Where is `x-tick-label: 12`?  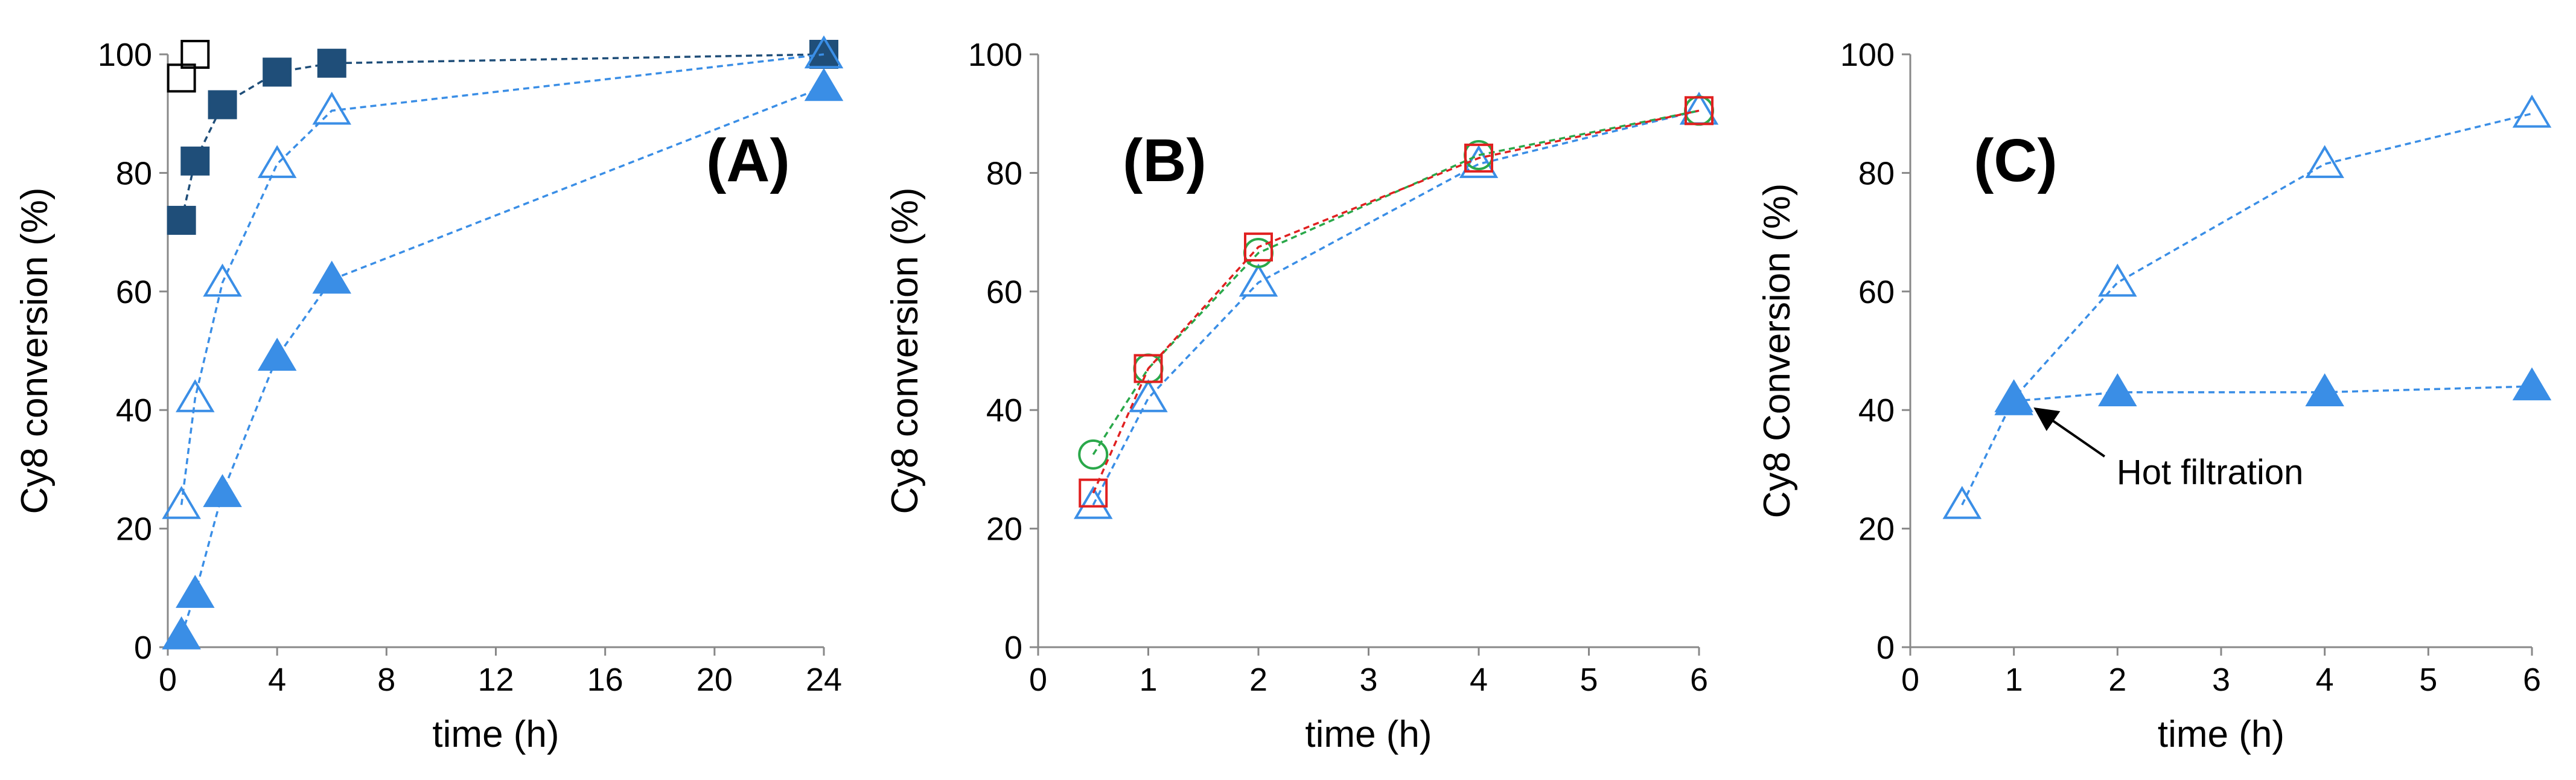
x-tick-label: 12 is located at coordinates (495, 680).